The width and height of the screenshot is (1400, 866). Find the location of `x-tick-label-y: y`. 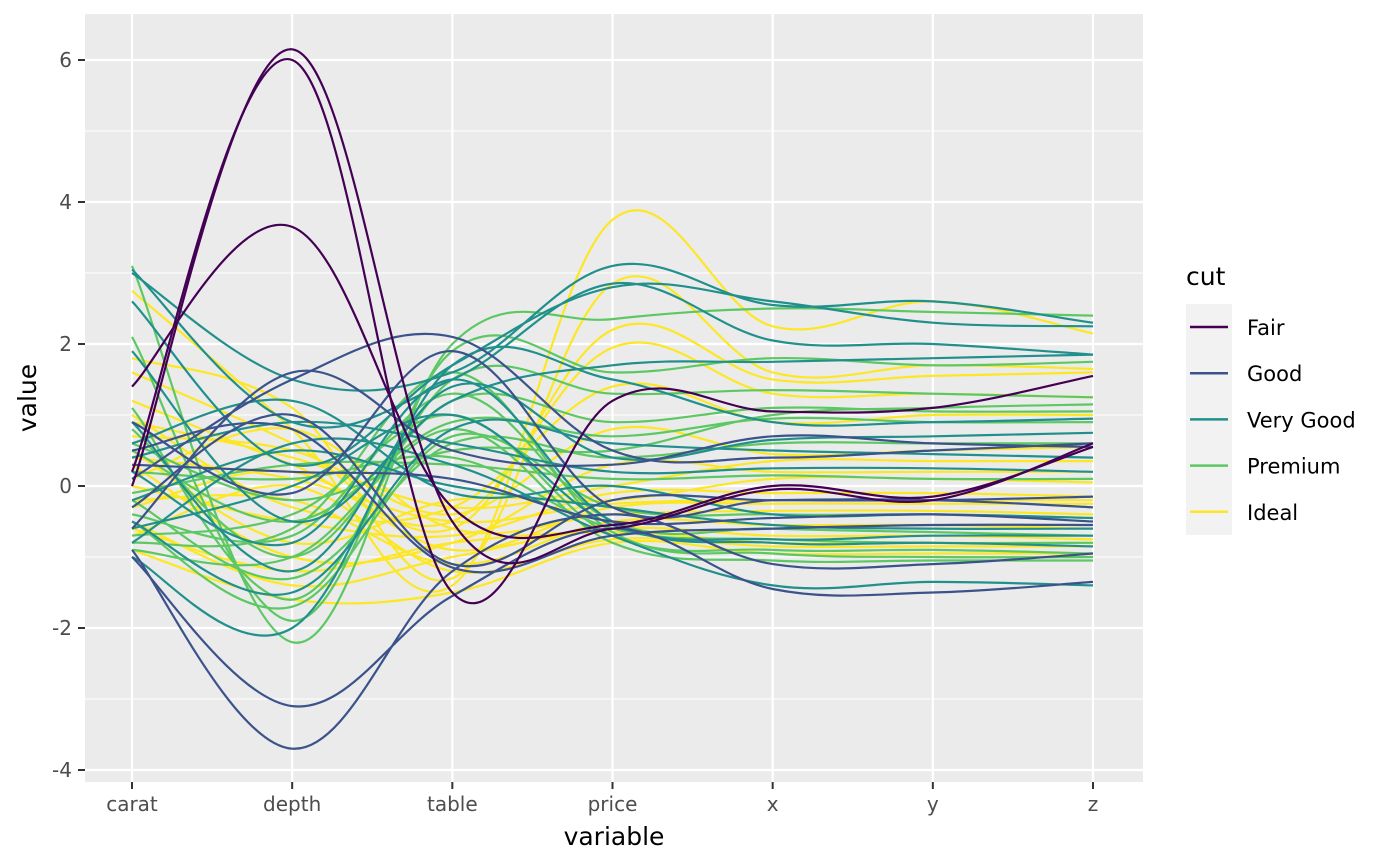

x-tick-label-y: y is located at coordinates (933, 804).